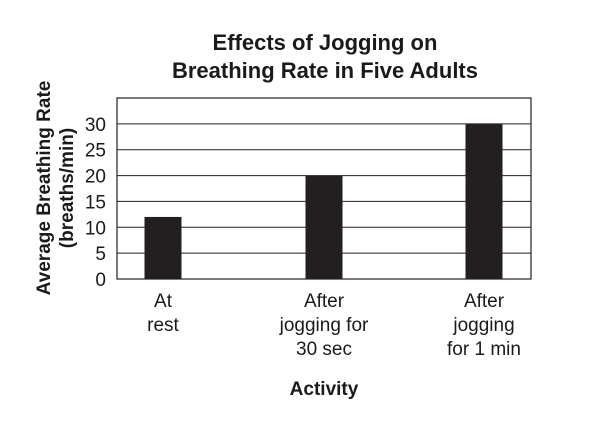 The image size is (599, 429). What do you see at coordinates (483, 325) in the screenshot?
I see `category-label-line: jogging` at bounding box center [483, 325].